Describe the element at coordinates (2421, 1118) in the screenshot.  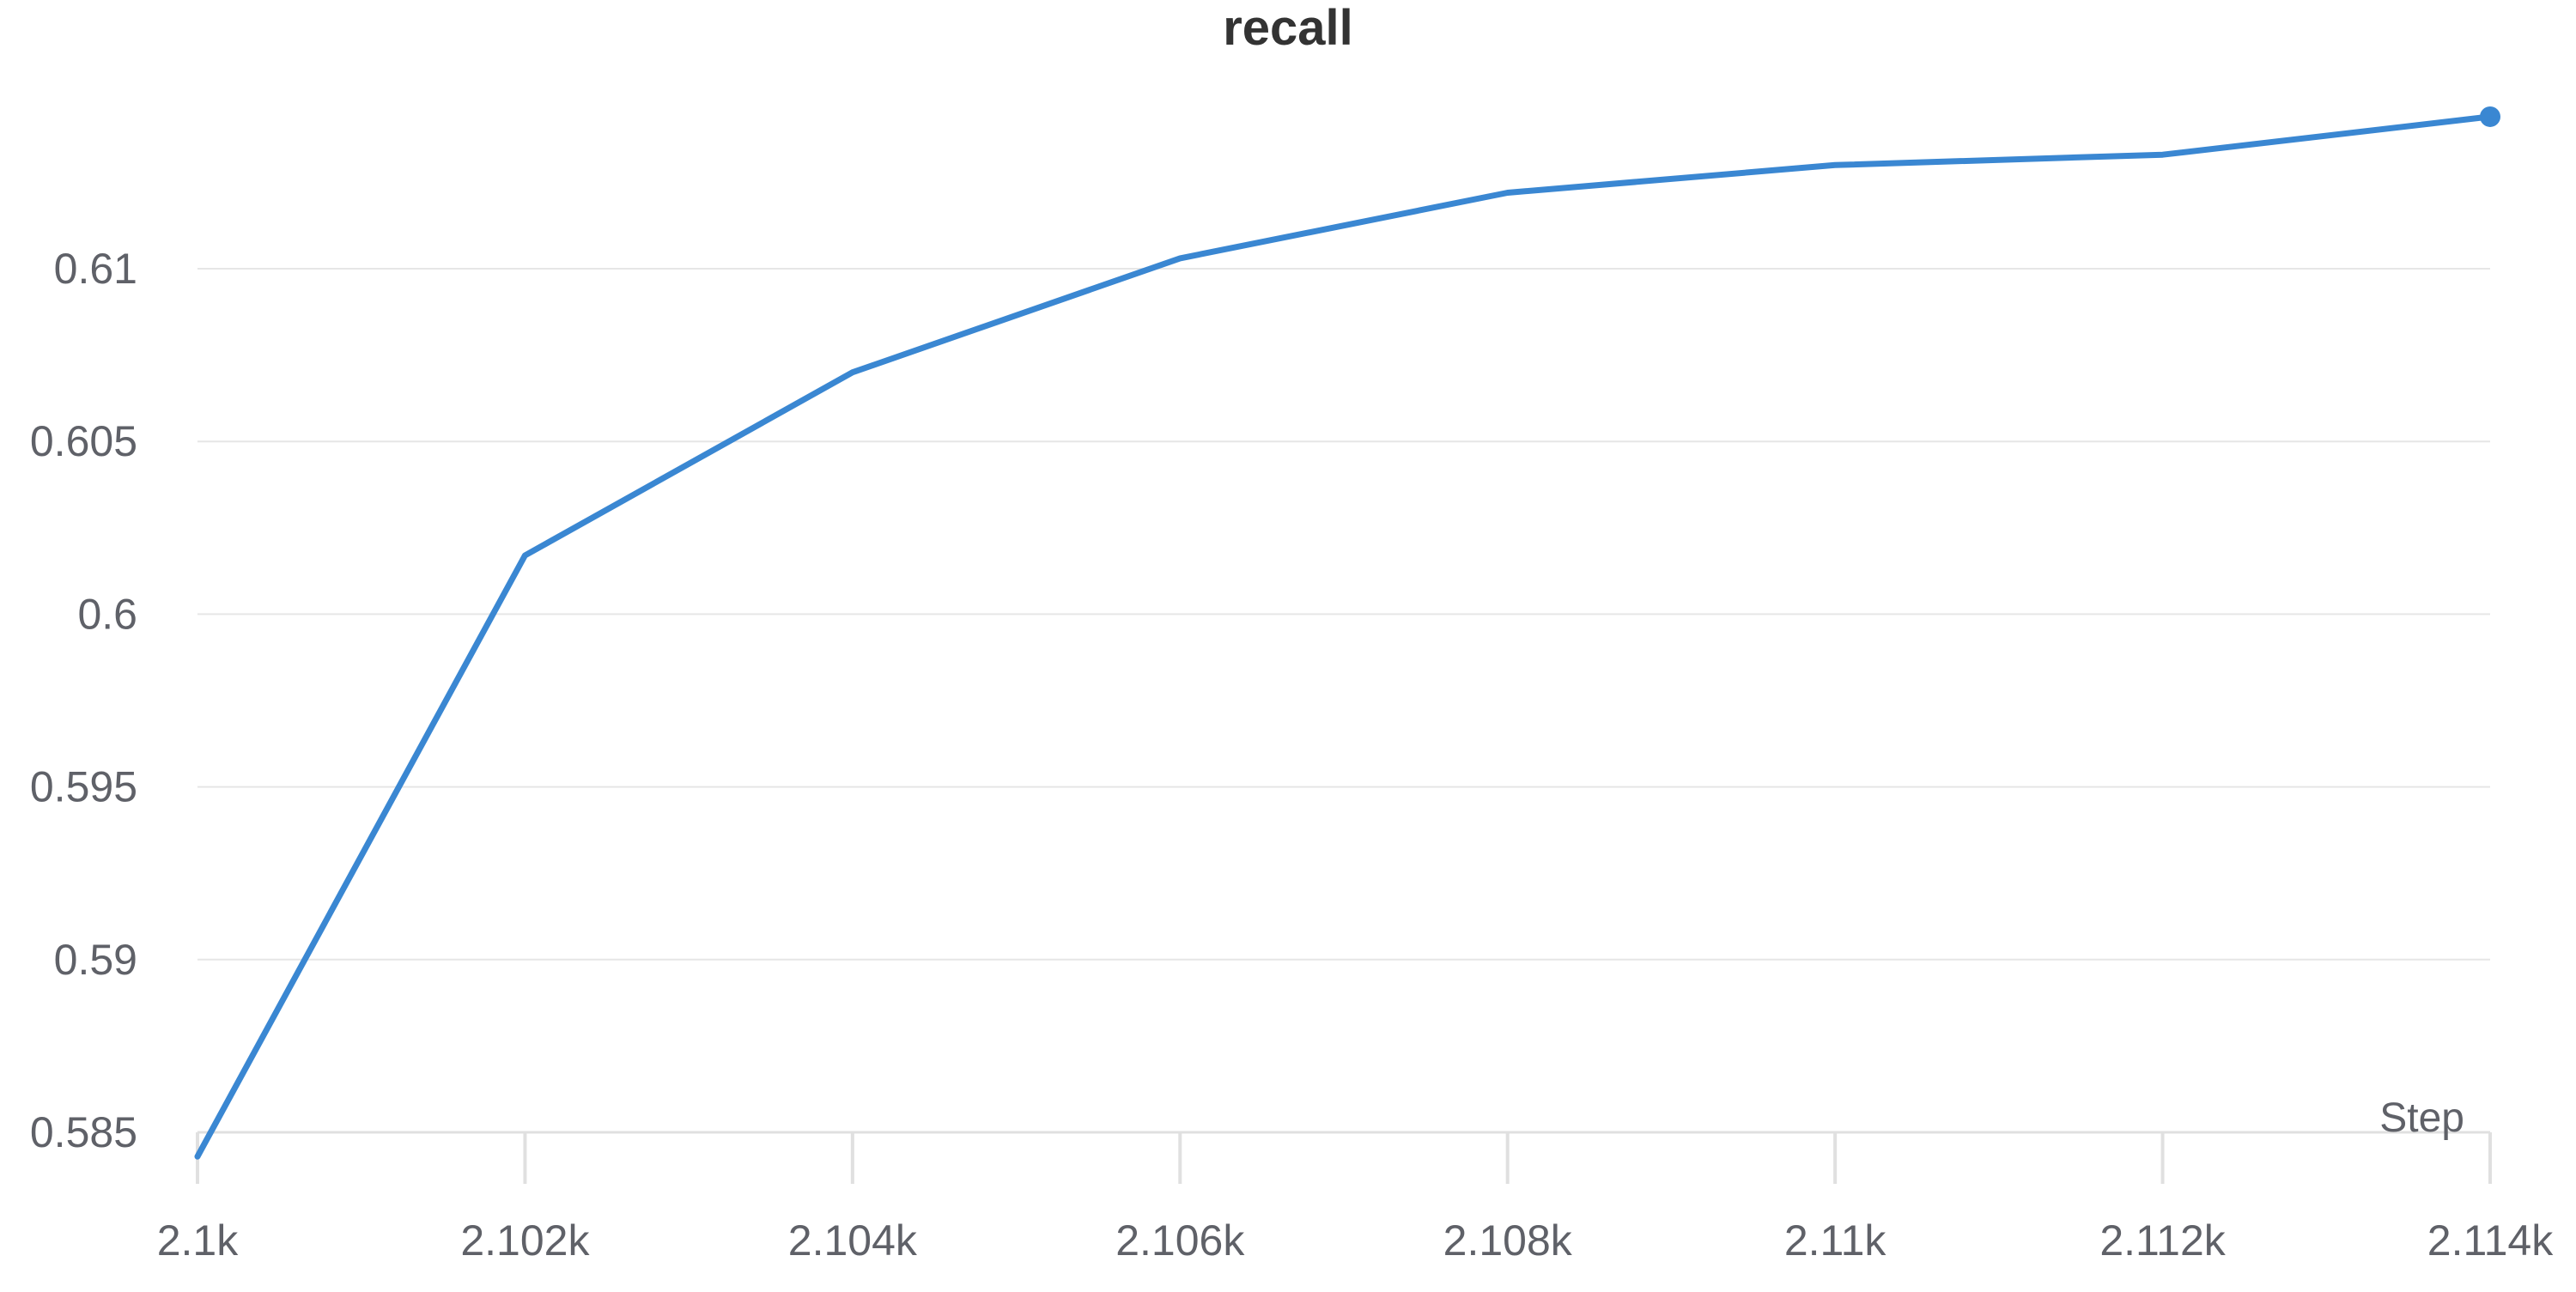
I see `x-axis-label: Step` at that location.